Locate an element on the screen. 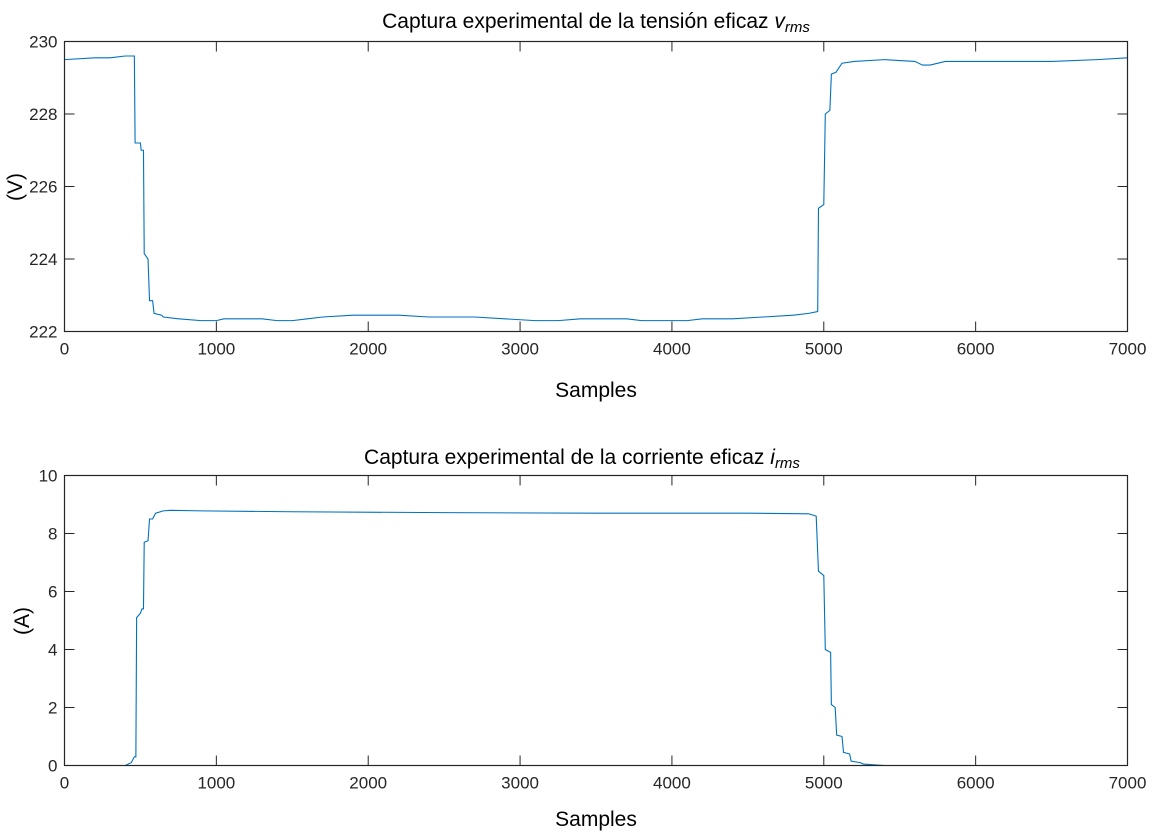  voltage-x-tick-label: 5000 is located at coordinates (824, 349).